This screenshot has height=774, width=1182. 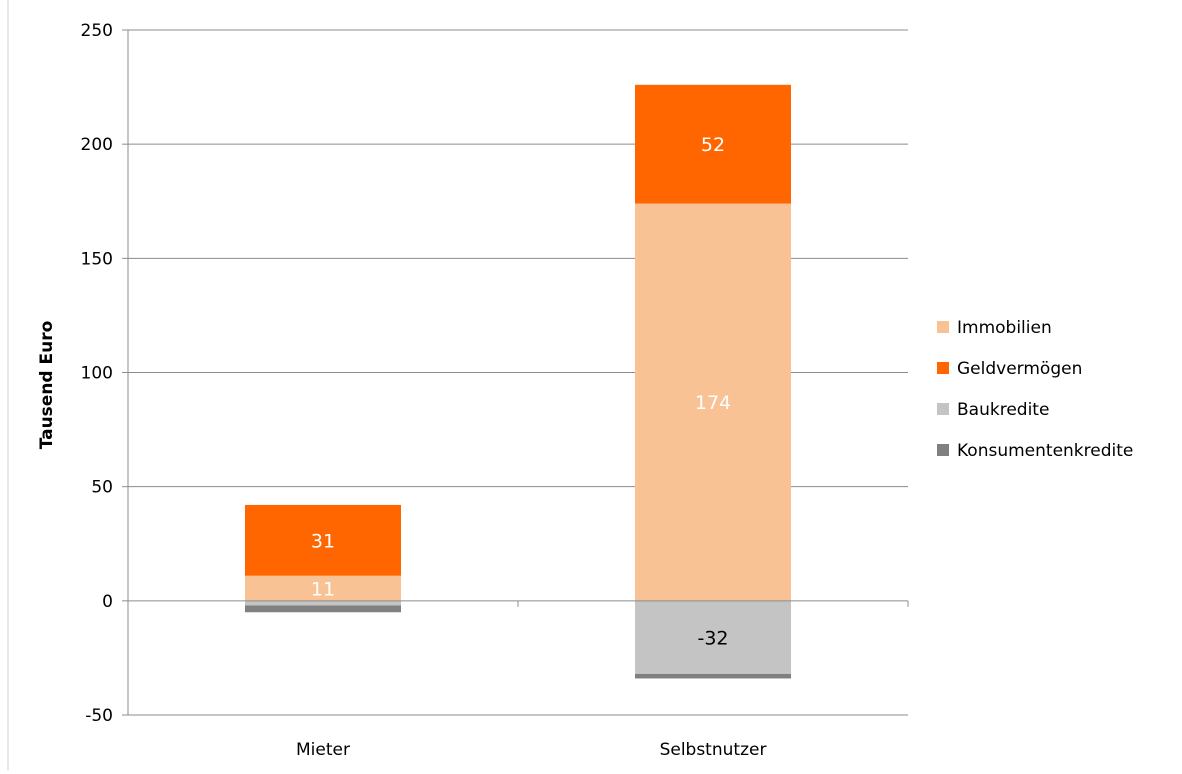 I want to click on data-label: 52, so click(x=713, y=145).